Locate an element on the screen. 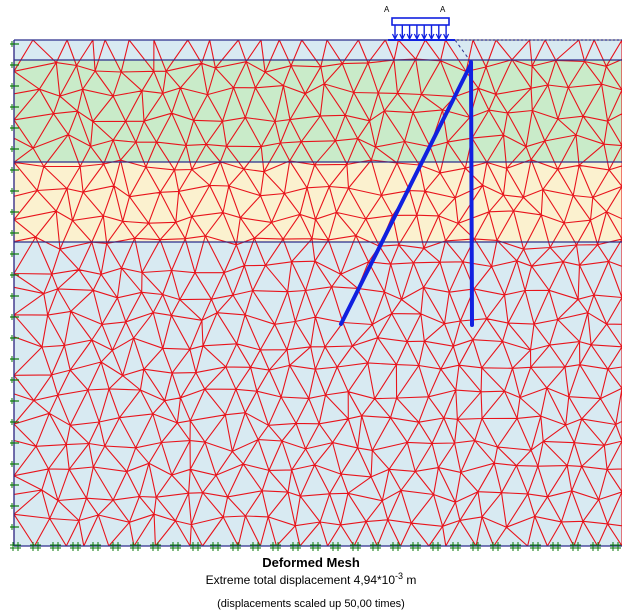 This screenshot has height=613, width=622. extreme-displacement-exponent: -3 is located at coordinates (399, 576).